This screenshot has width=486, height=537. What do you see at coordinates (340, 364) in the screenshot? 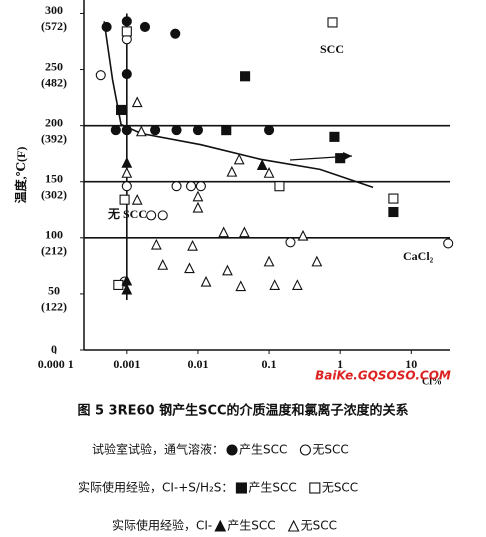
I see `x-tick-label: 1` at bounding box center [340, 364].